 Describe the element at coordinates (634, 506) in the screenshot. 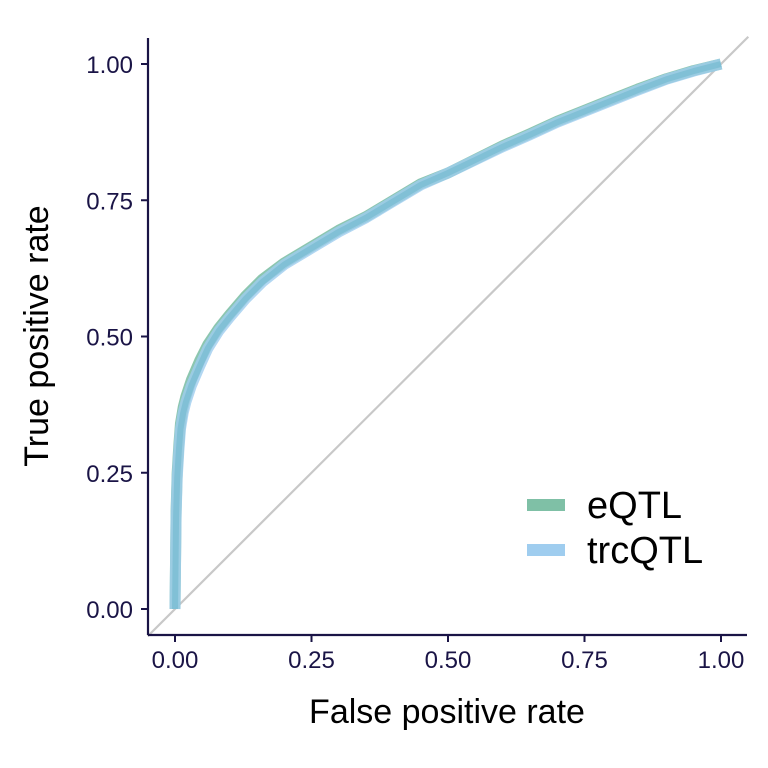

I see `legend-label-eqtl: eQTL` at that location.